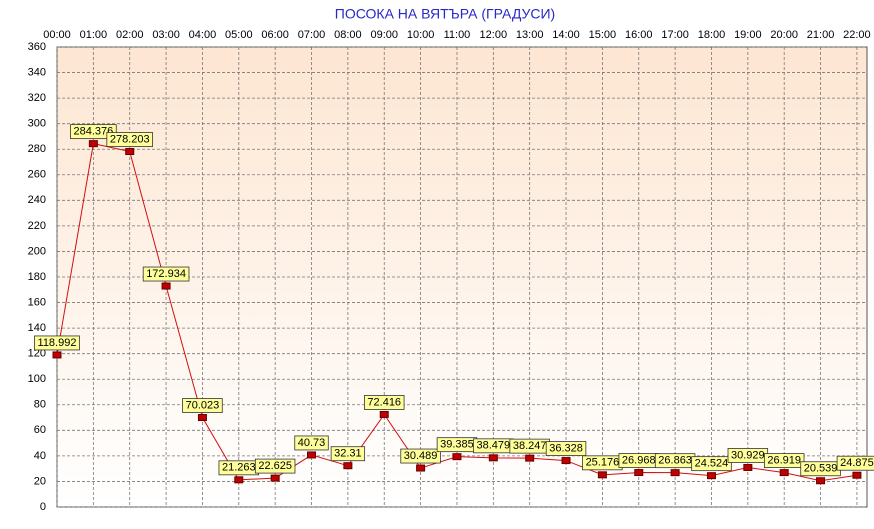  I want to click on data-label: 38.247, so click(530, 446).